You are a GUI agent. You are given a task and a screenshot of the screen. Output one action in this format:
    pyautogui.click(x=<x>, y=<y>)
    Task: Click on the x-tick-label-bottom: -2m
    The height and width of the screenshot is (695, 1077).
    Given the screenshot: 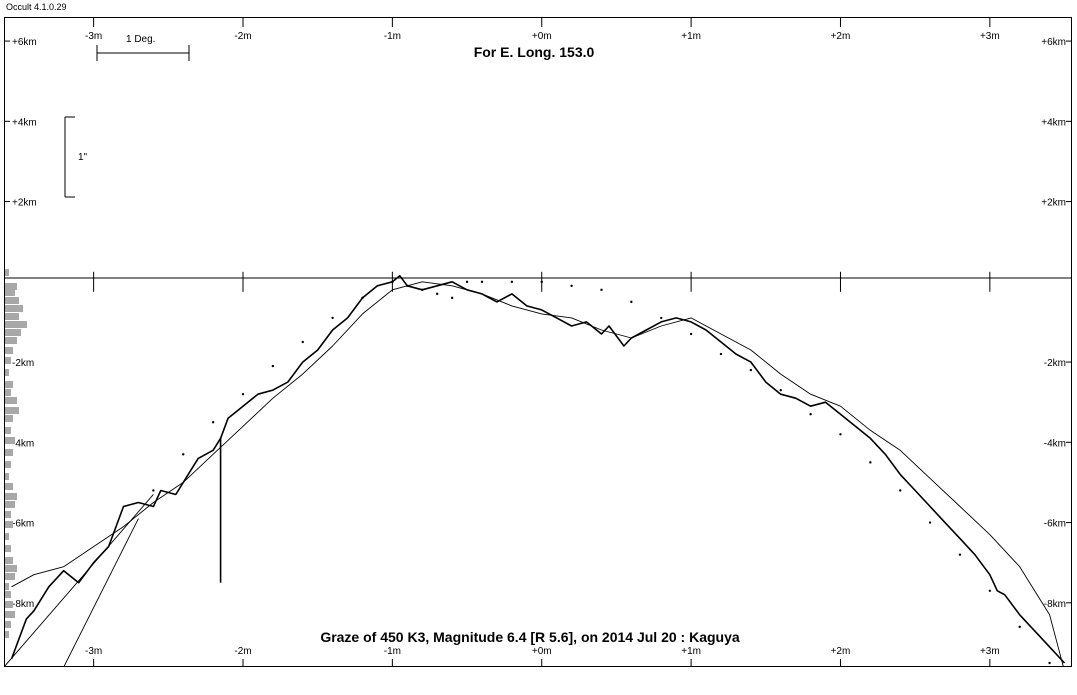 What is the action you would take?
    pyautogui.click(x=242, y=651)
    